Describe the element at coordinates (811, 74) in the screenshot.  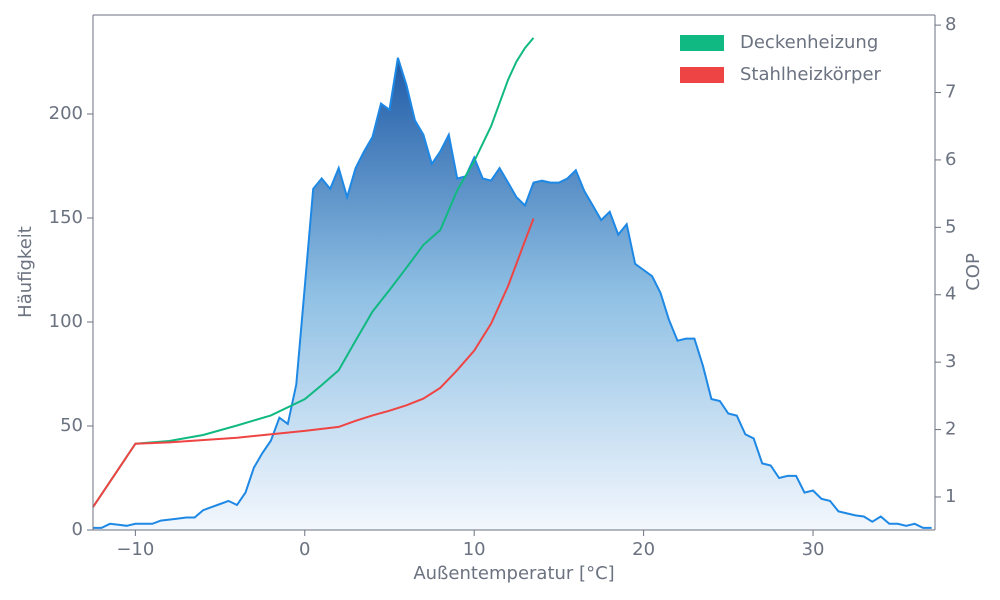
I see `legend-label: Stahlheizkörper` at that location.